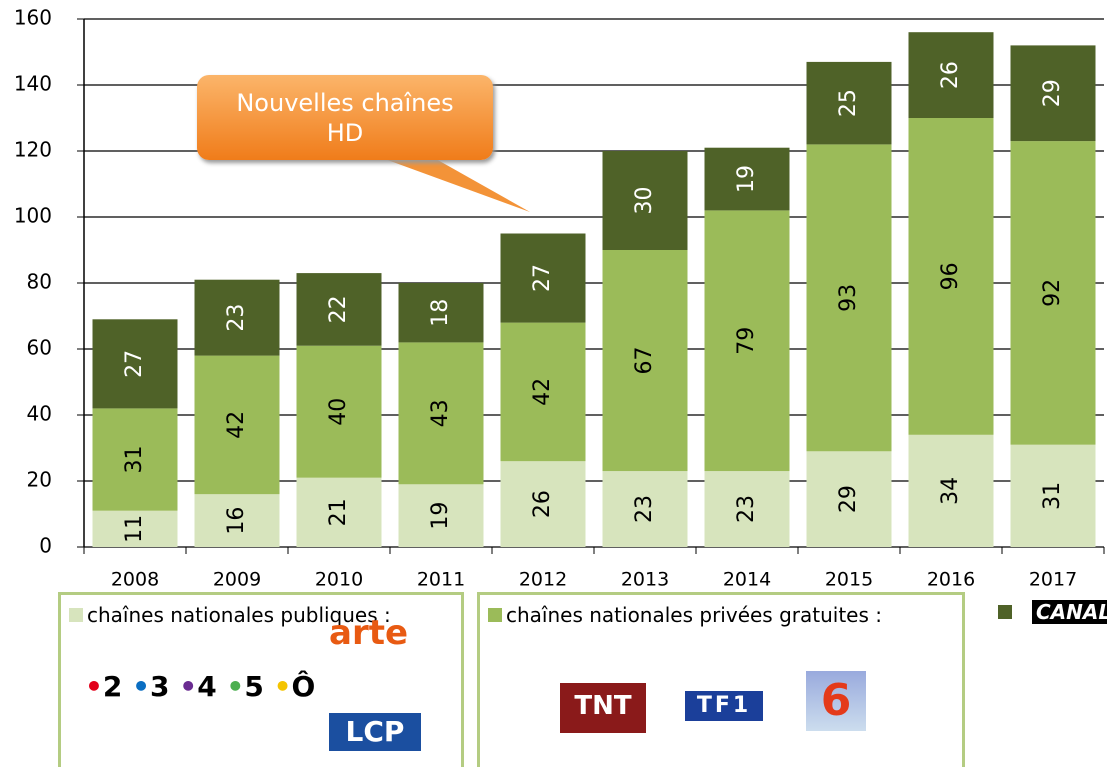 The width and height of the screenshot is (1107, 767). I want to click on data-label: 43, so click(440, 413).